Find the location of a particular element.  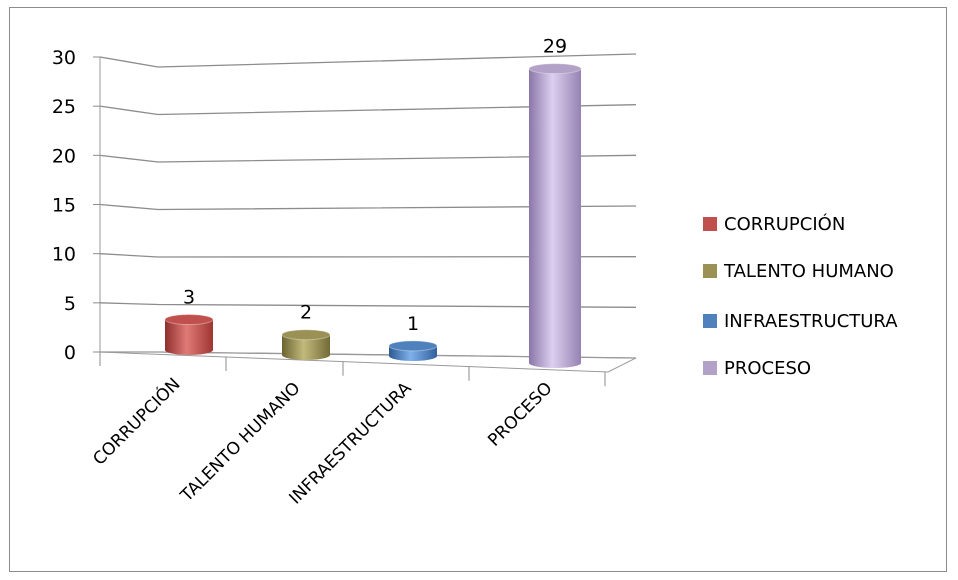

legend-item: PROCESO is located at coordinates (757, 368).